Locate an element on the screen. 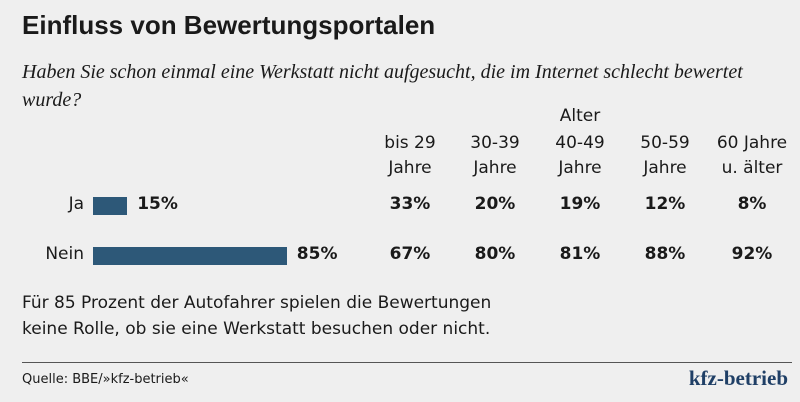  value-label: 15% is located at coordinates (157, 204).